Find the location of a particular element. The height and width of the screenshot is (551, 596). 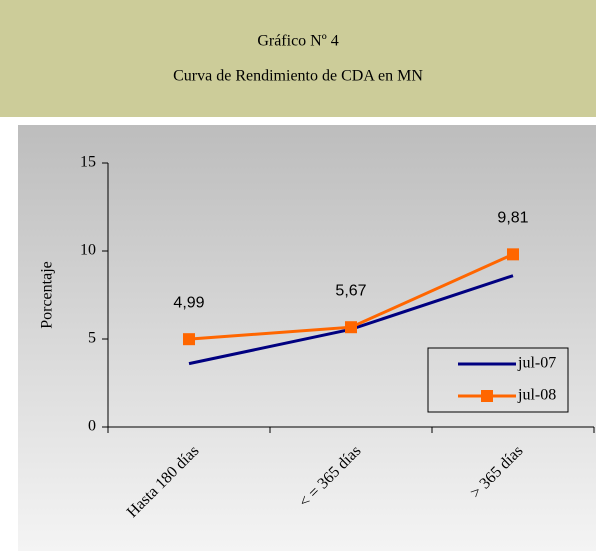

chart-subtitle: Curva de Rendimiento de CDA en MN is located at coordinates (298, 76).